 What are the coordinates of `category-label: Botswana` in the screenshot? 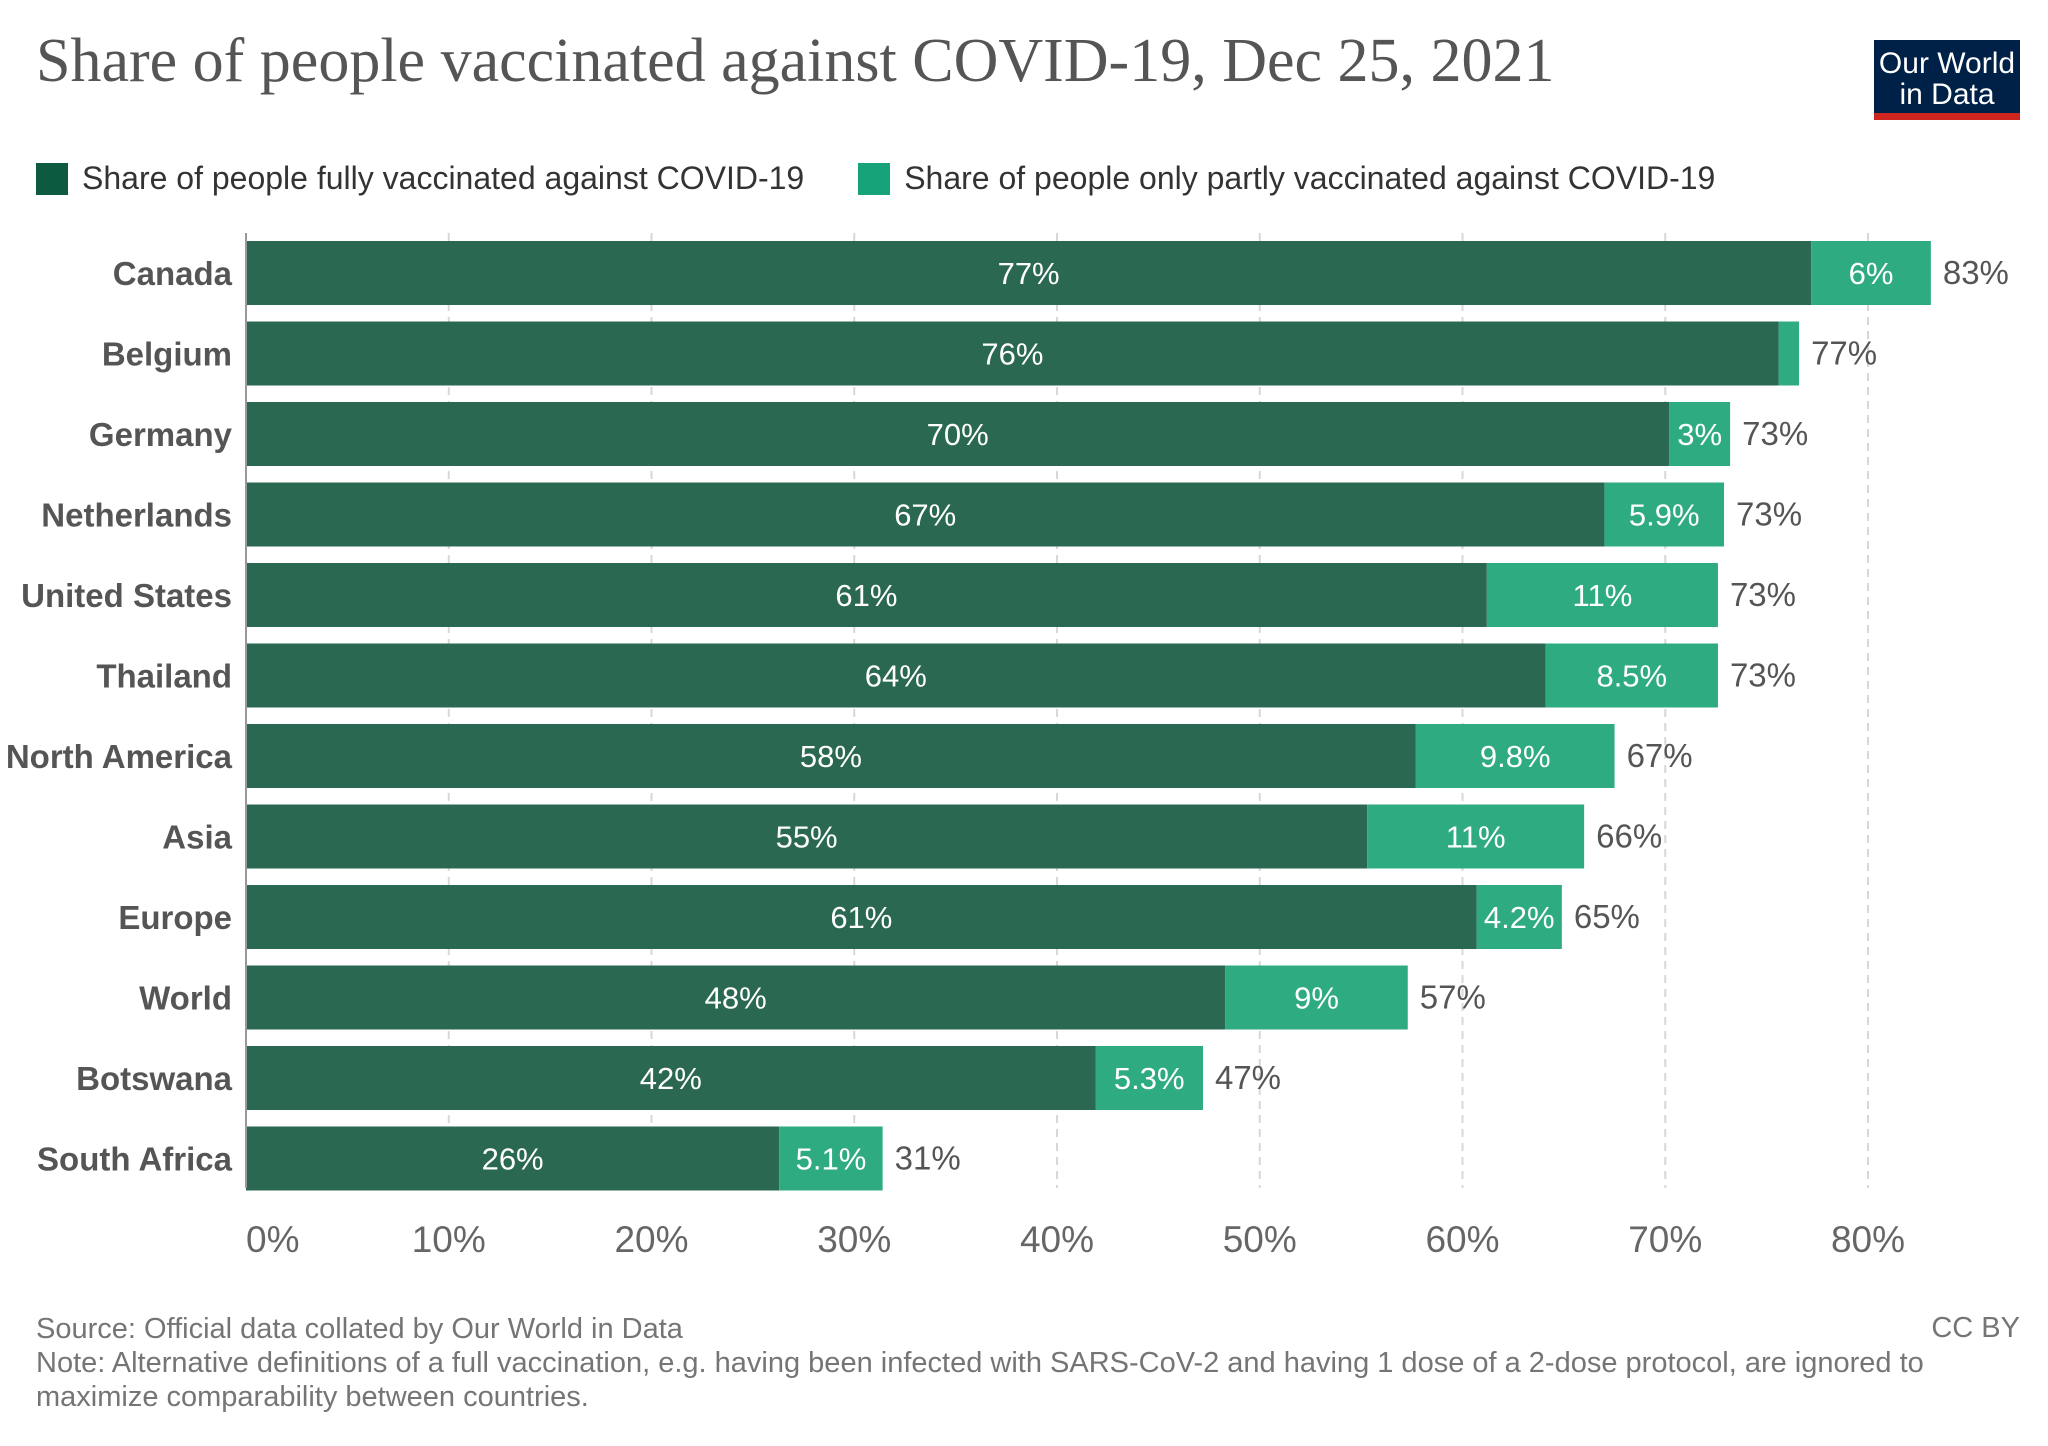 It's located at (154, 1078).